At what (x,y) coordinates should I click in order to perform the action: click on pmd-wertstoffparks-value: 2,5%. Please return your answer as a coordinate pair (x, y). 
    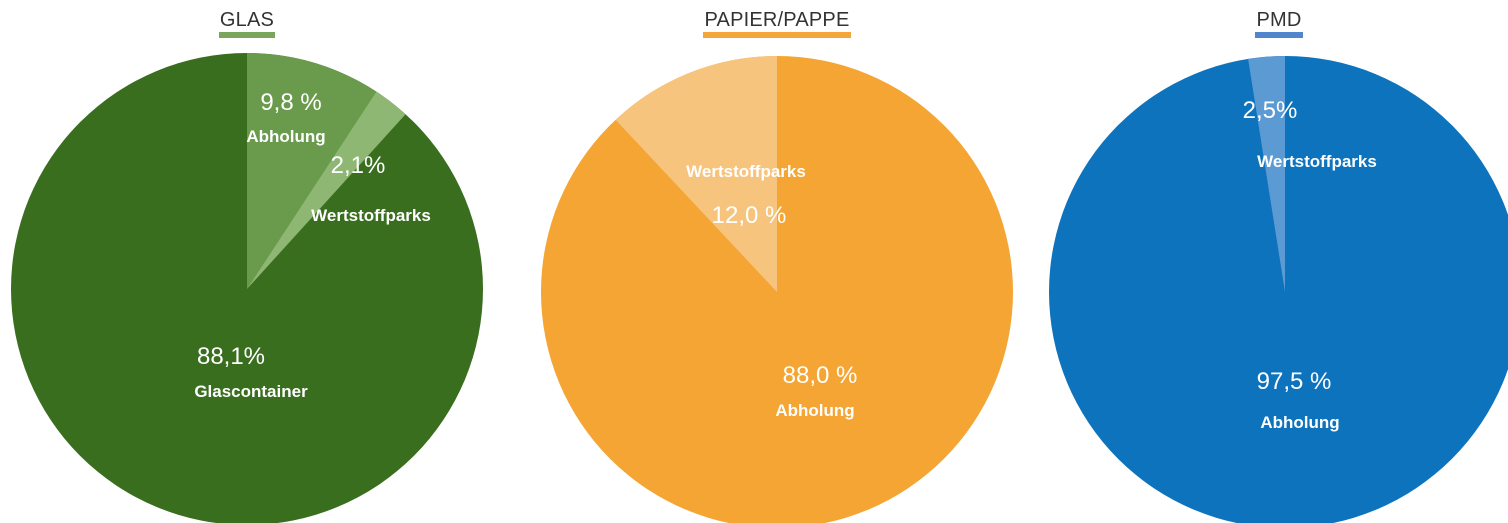
    Looking at the image, I should click on (1270, 110).